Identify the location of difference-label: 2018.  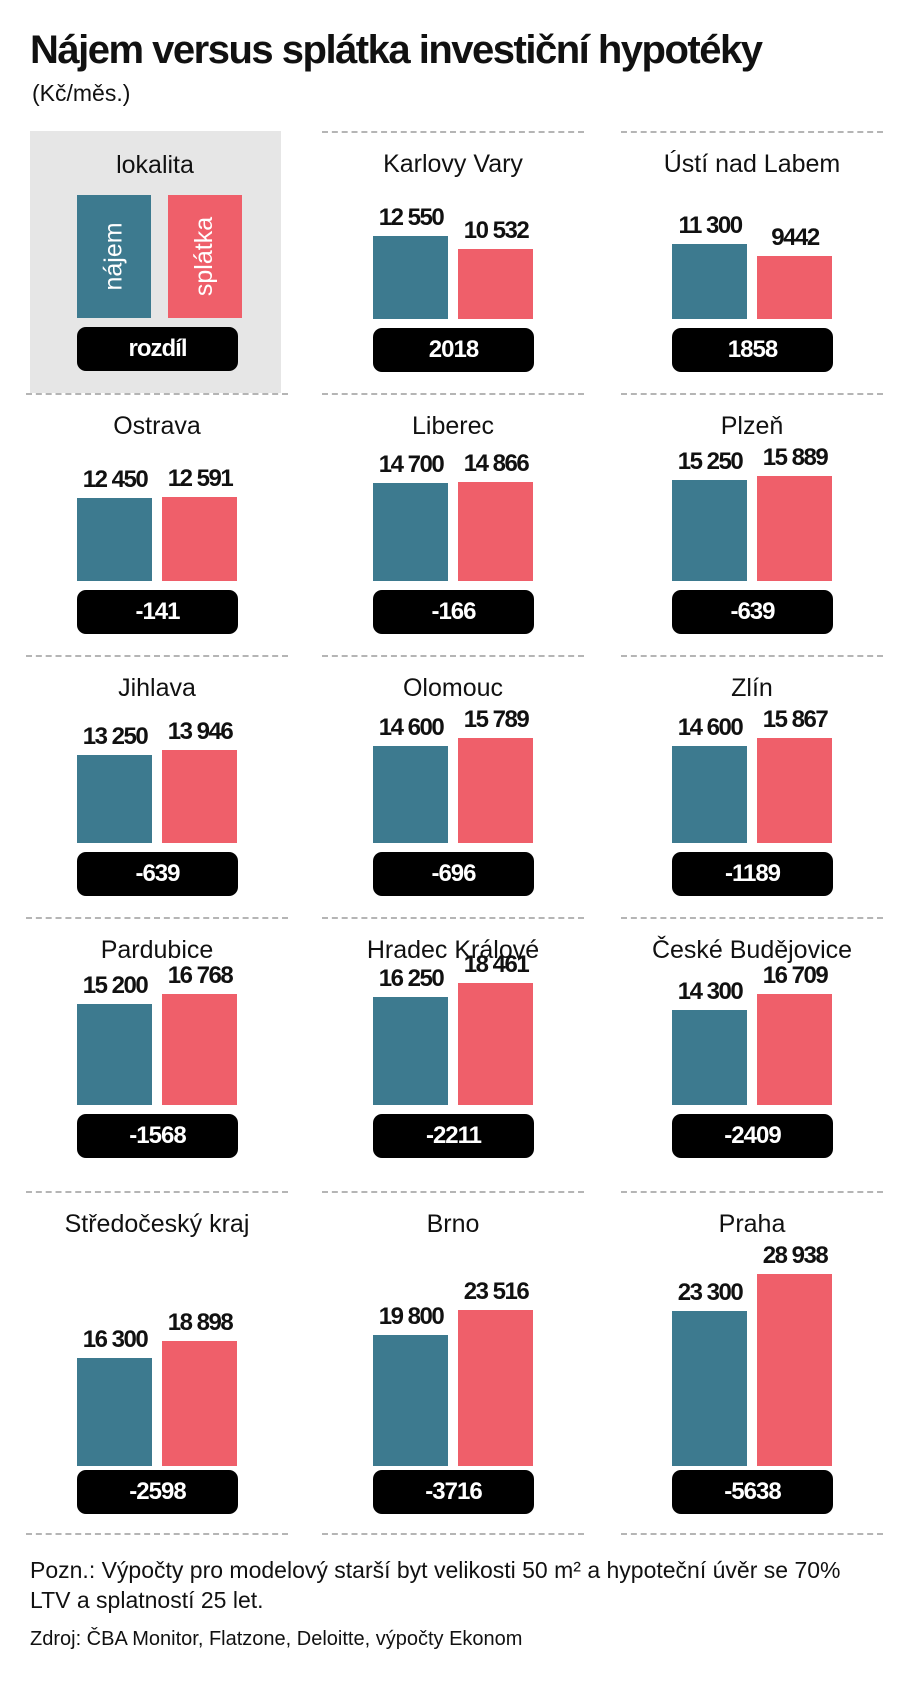
(453, 349).